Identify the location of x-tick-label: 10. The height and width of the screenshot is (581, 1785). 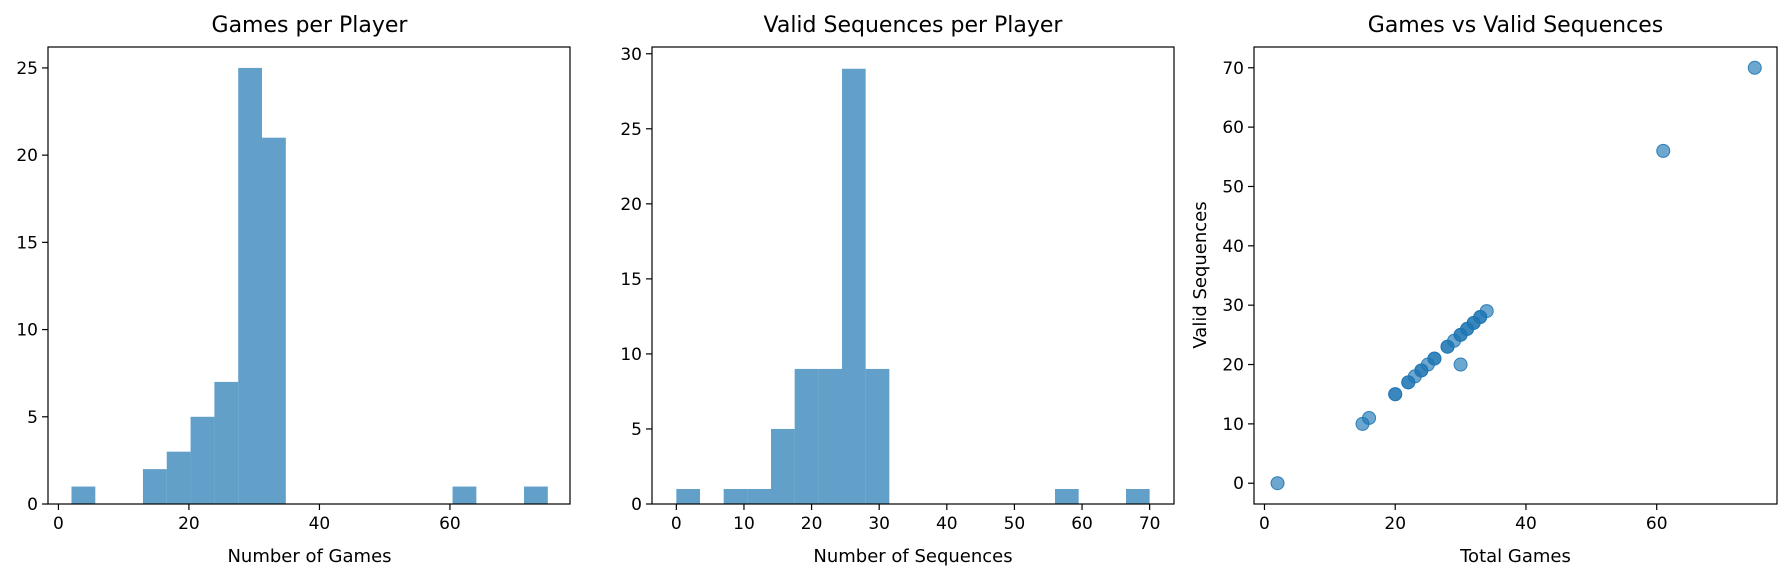
(744, 524).